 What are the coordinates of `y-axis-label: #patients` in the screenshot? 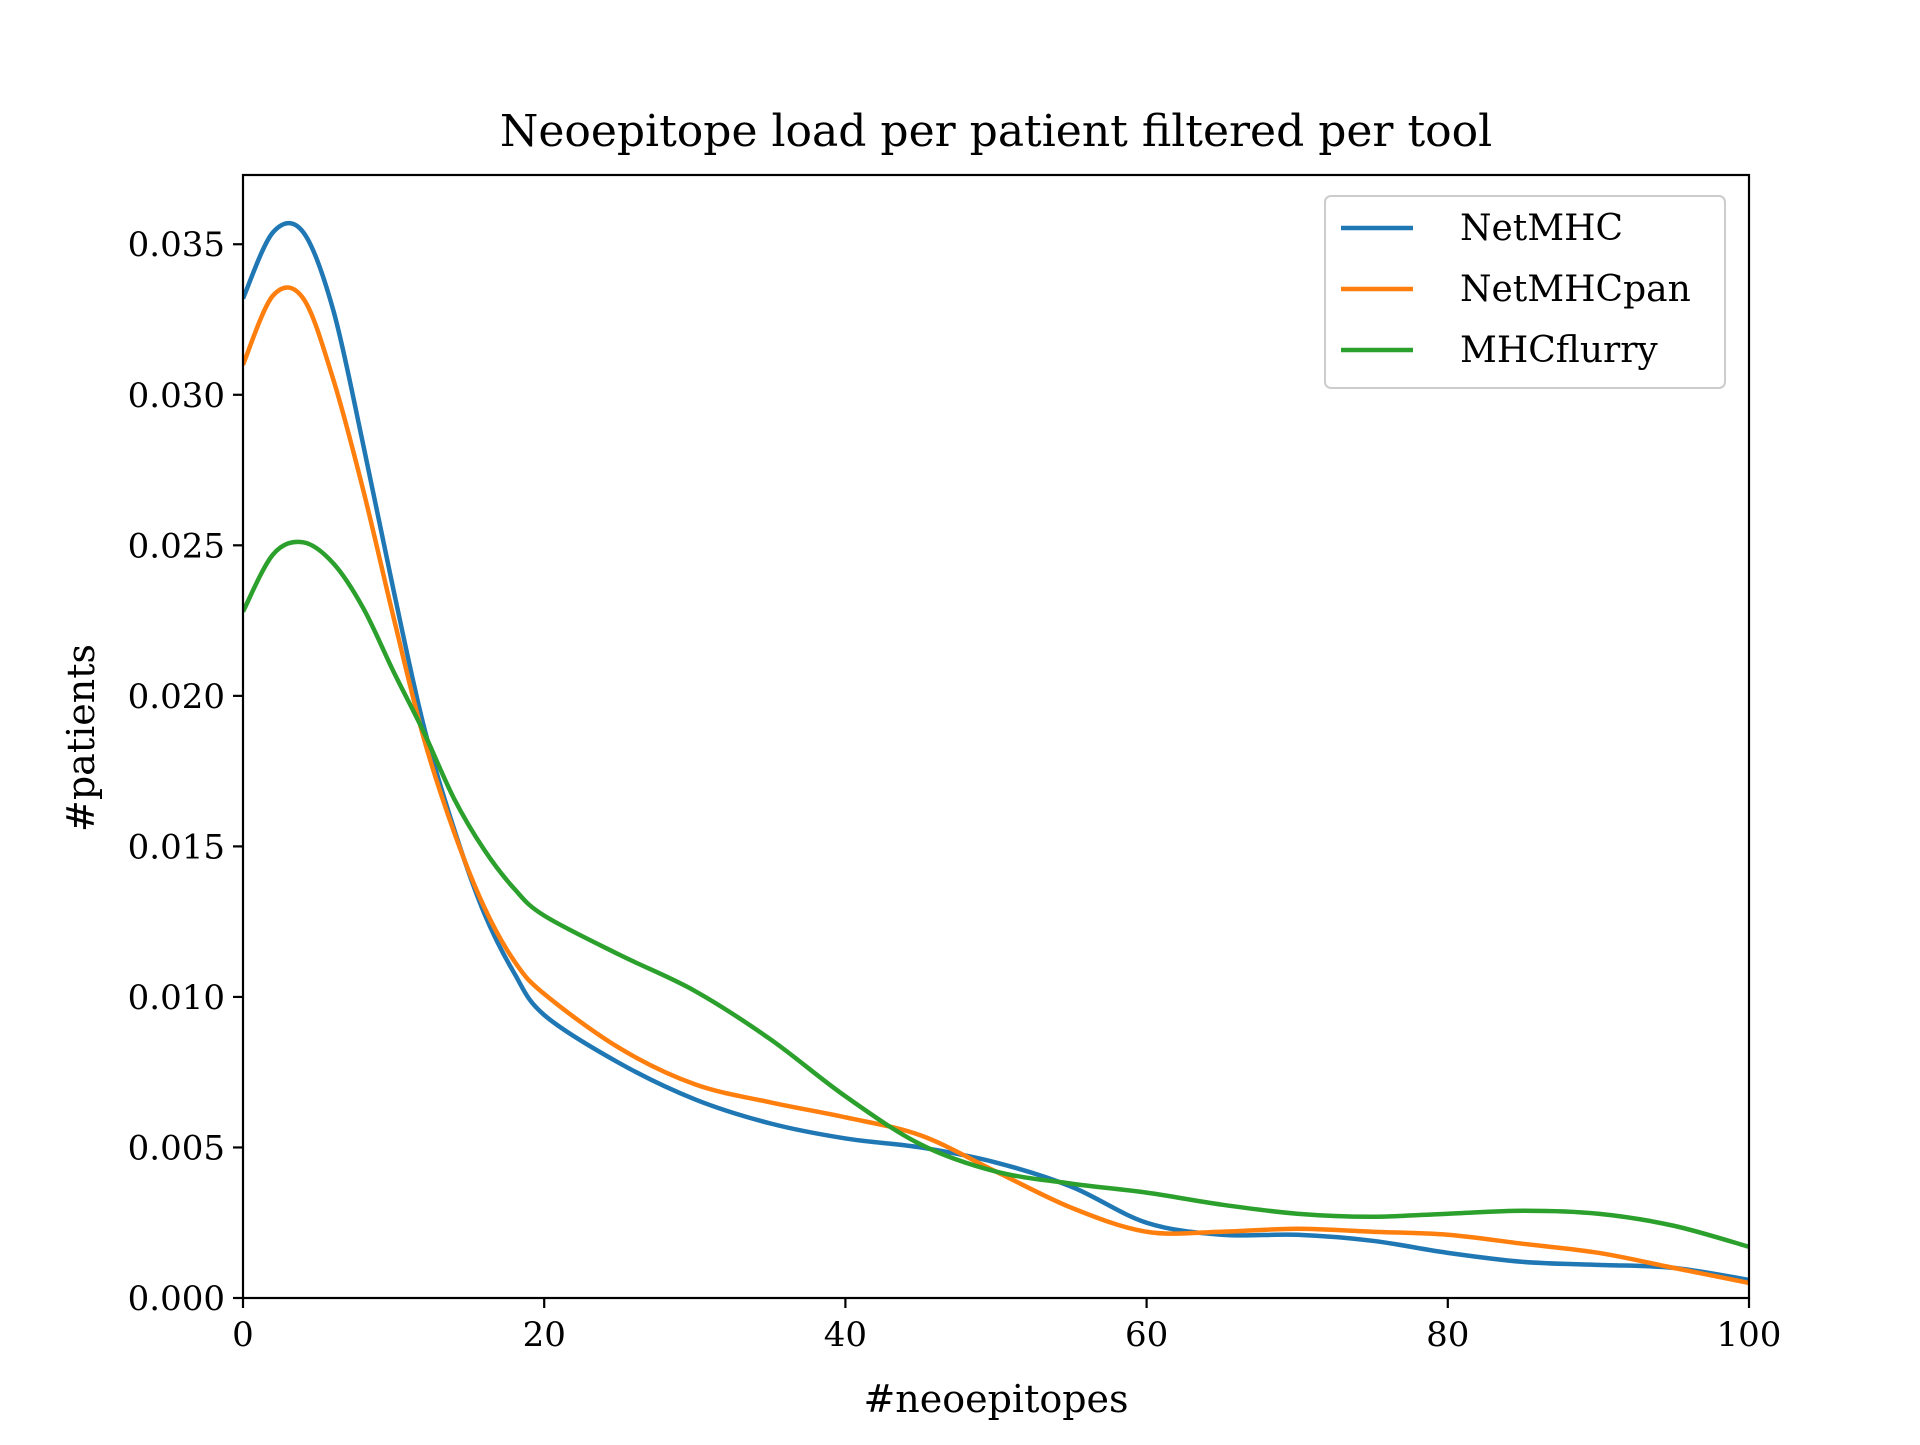 It's located at (81, 738).